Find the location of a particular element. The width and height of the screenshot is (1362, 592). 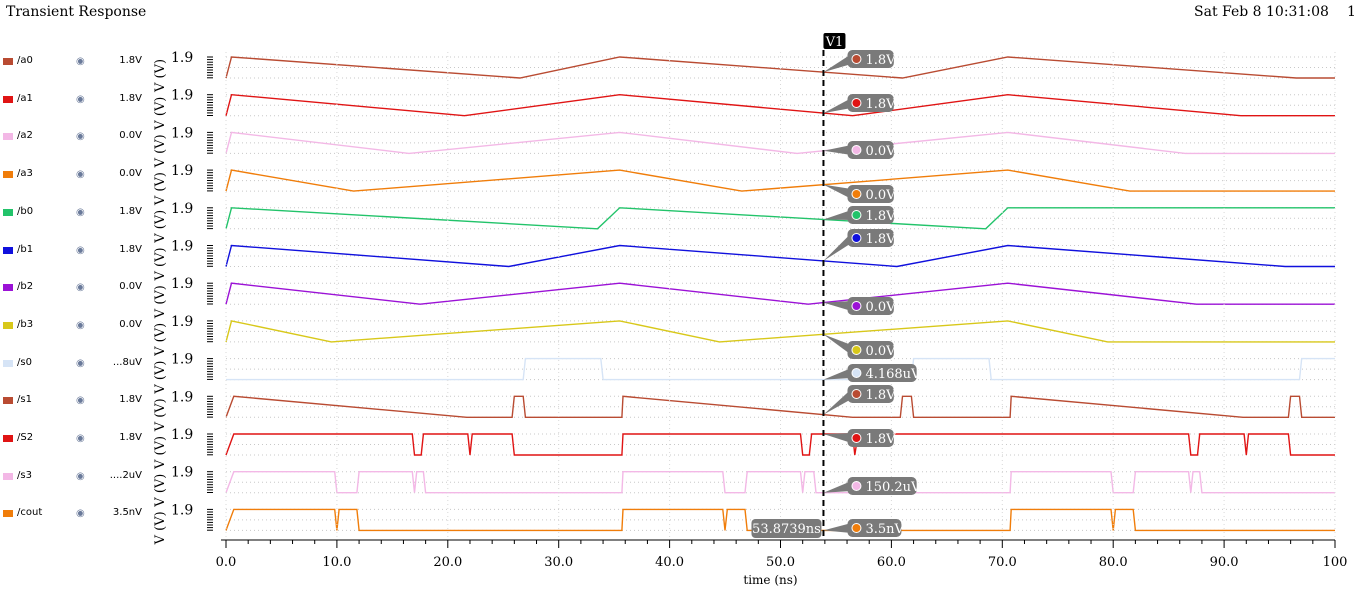

marker-value: 3.5nV is located at coordinates (884, 529).